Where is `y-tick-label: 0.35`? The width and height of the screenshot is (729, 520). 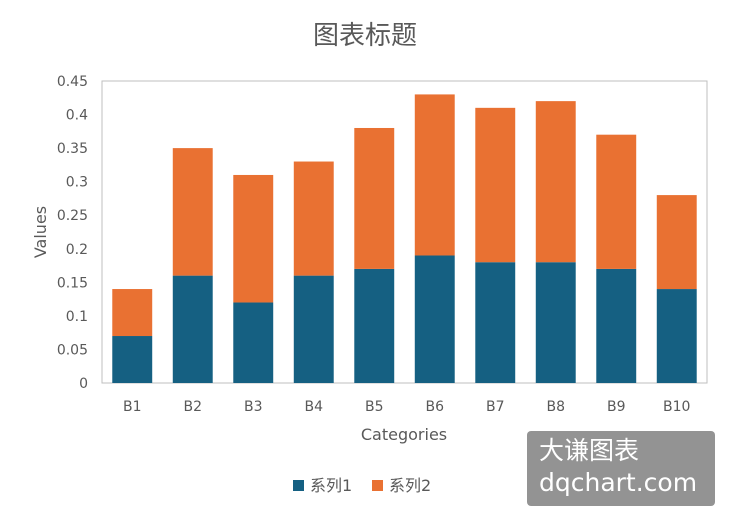
y-tick-label: 0.35 is located at coordinates (72, 149).